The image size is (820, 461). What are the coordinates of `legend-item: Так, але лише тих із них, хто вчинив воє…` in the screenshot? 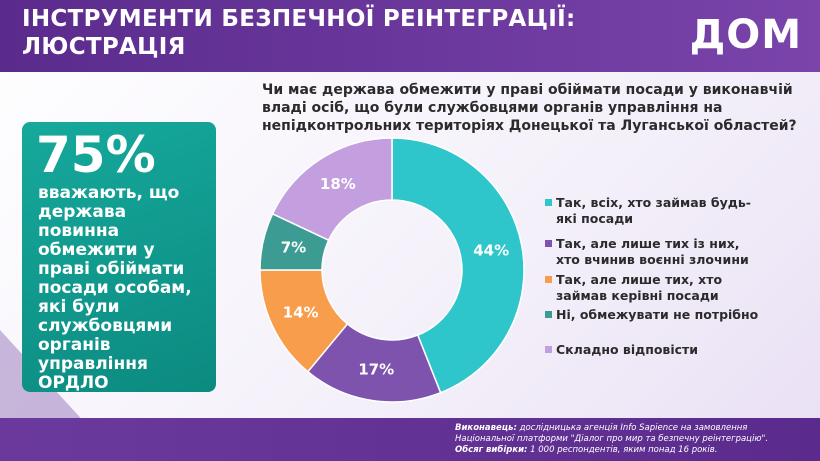 It's located at (655, 252).